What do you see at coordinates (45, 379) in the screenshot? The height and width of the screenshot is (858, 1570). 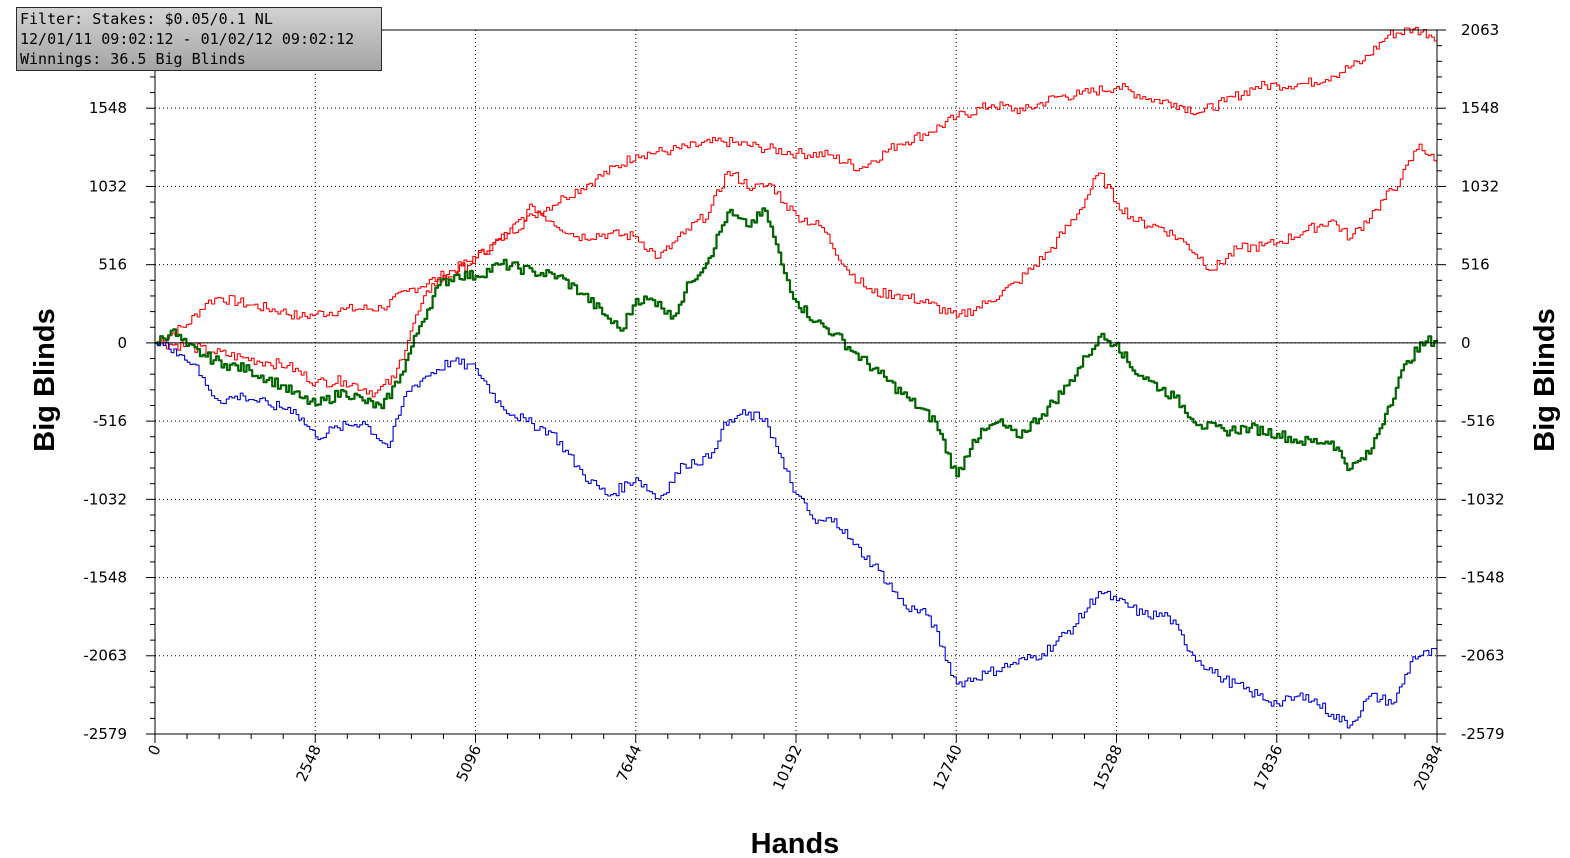 I see `y-axis-title-left: Big Blinds` at bounding box center [45, 379].